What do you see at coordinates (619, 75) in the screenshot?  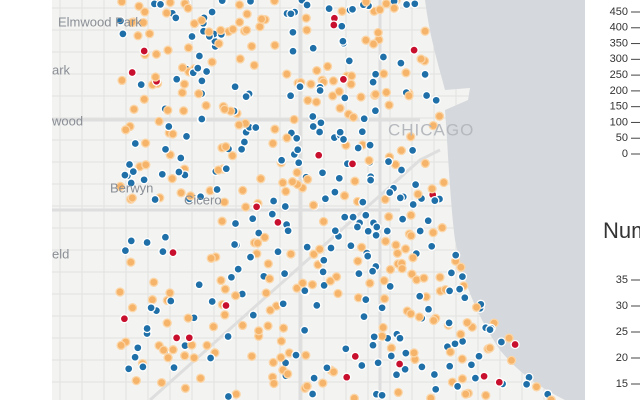 I see `y-tick-label: 250` at bounding box center [619, 75].